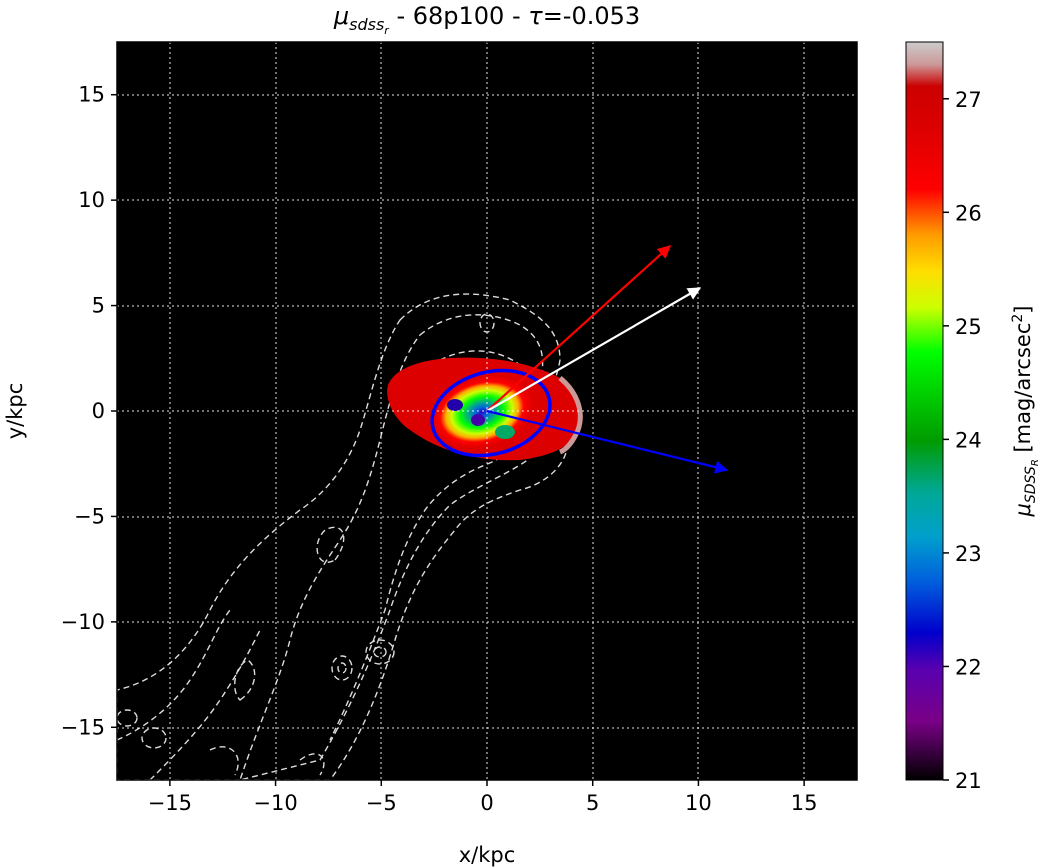 The width and height of the screenshot is (1043, 868). I want to click on y-axis-ticks: −15 −10 −5 0 5 10 15, so click(89, 411).